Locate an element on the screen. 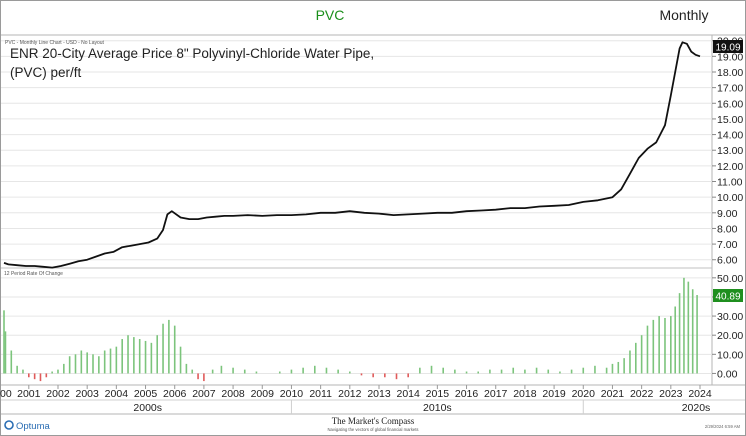  x-tick-label: 2024 is located at coordinates (700, 394).